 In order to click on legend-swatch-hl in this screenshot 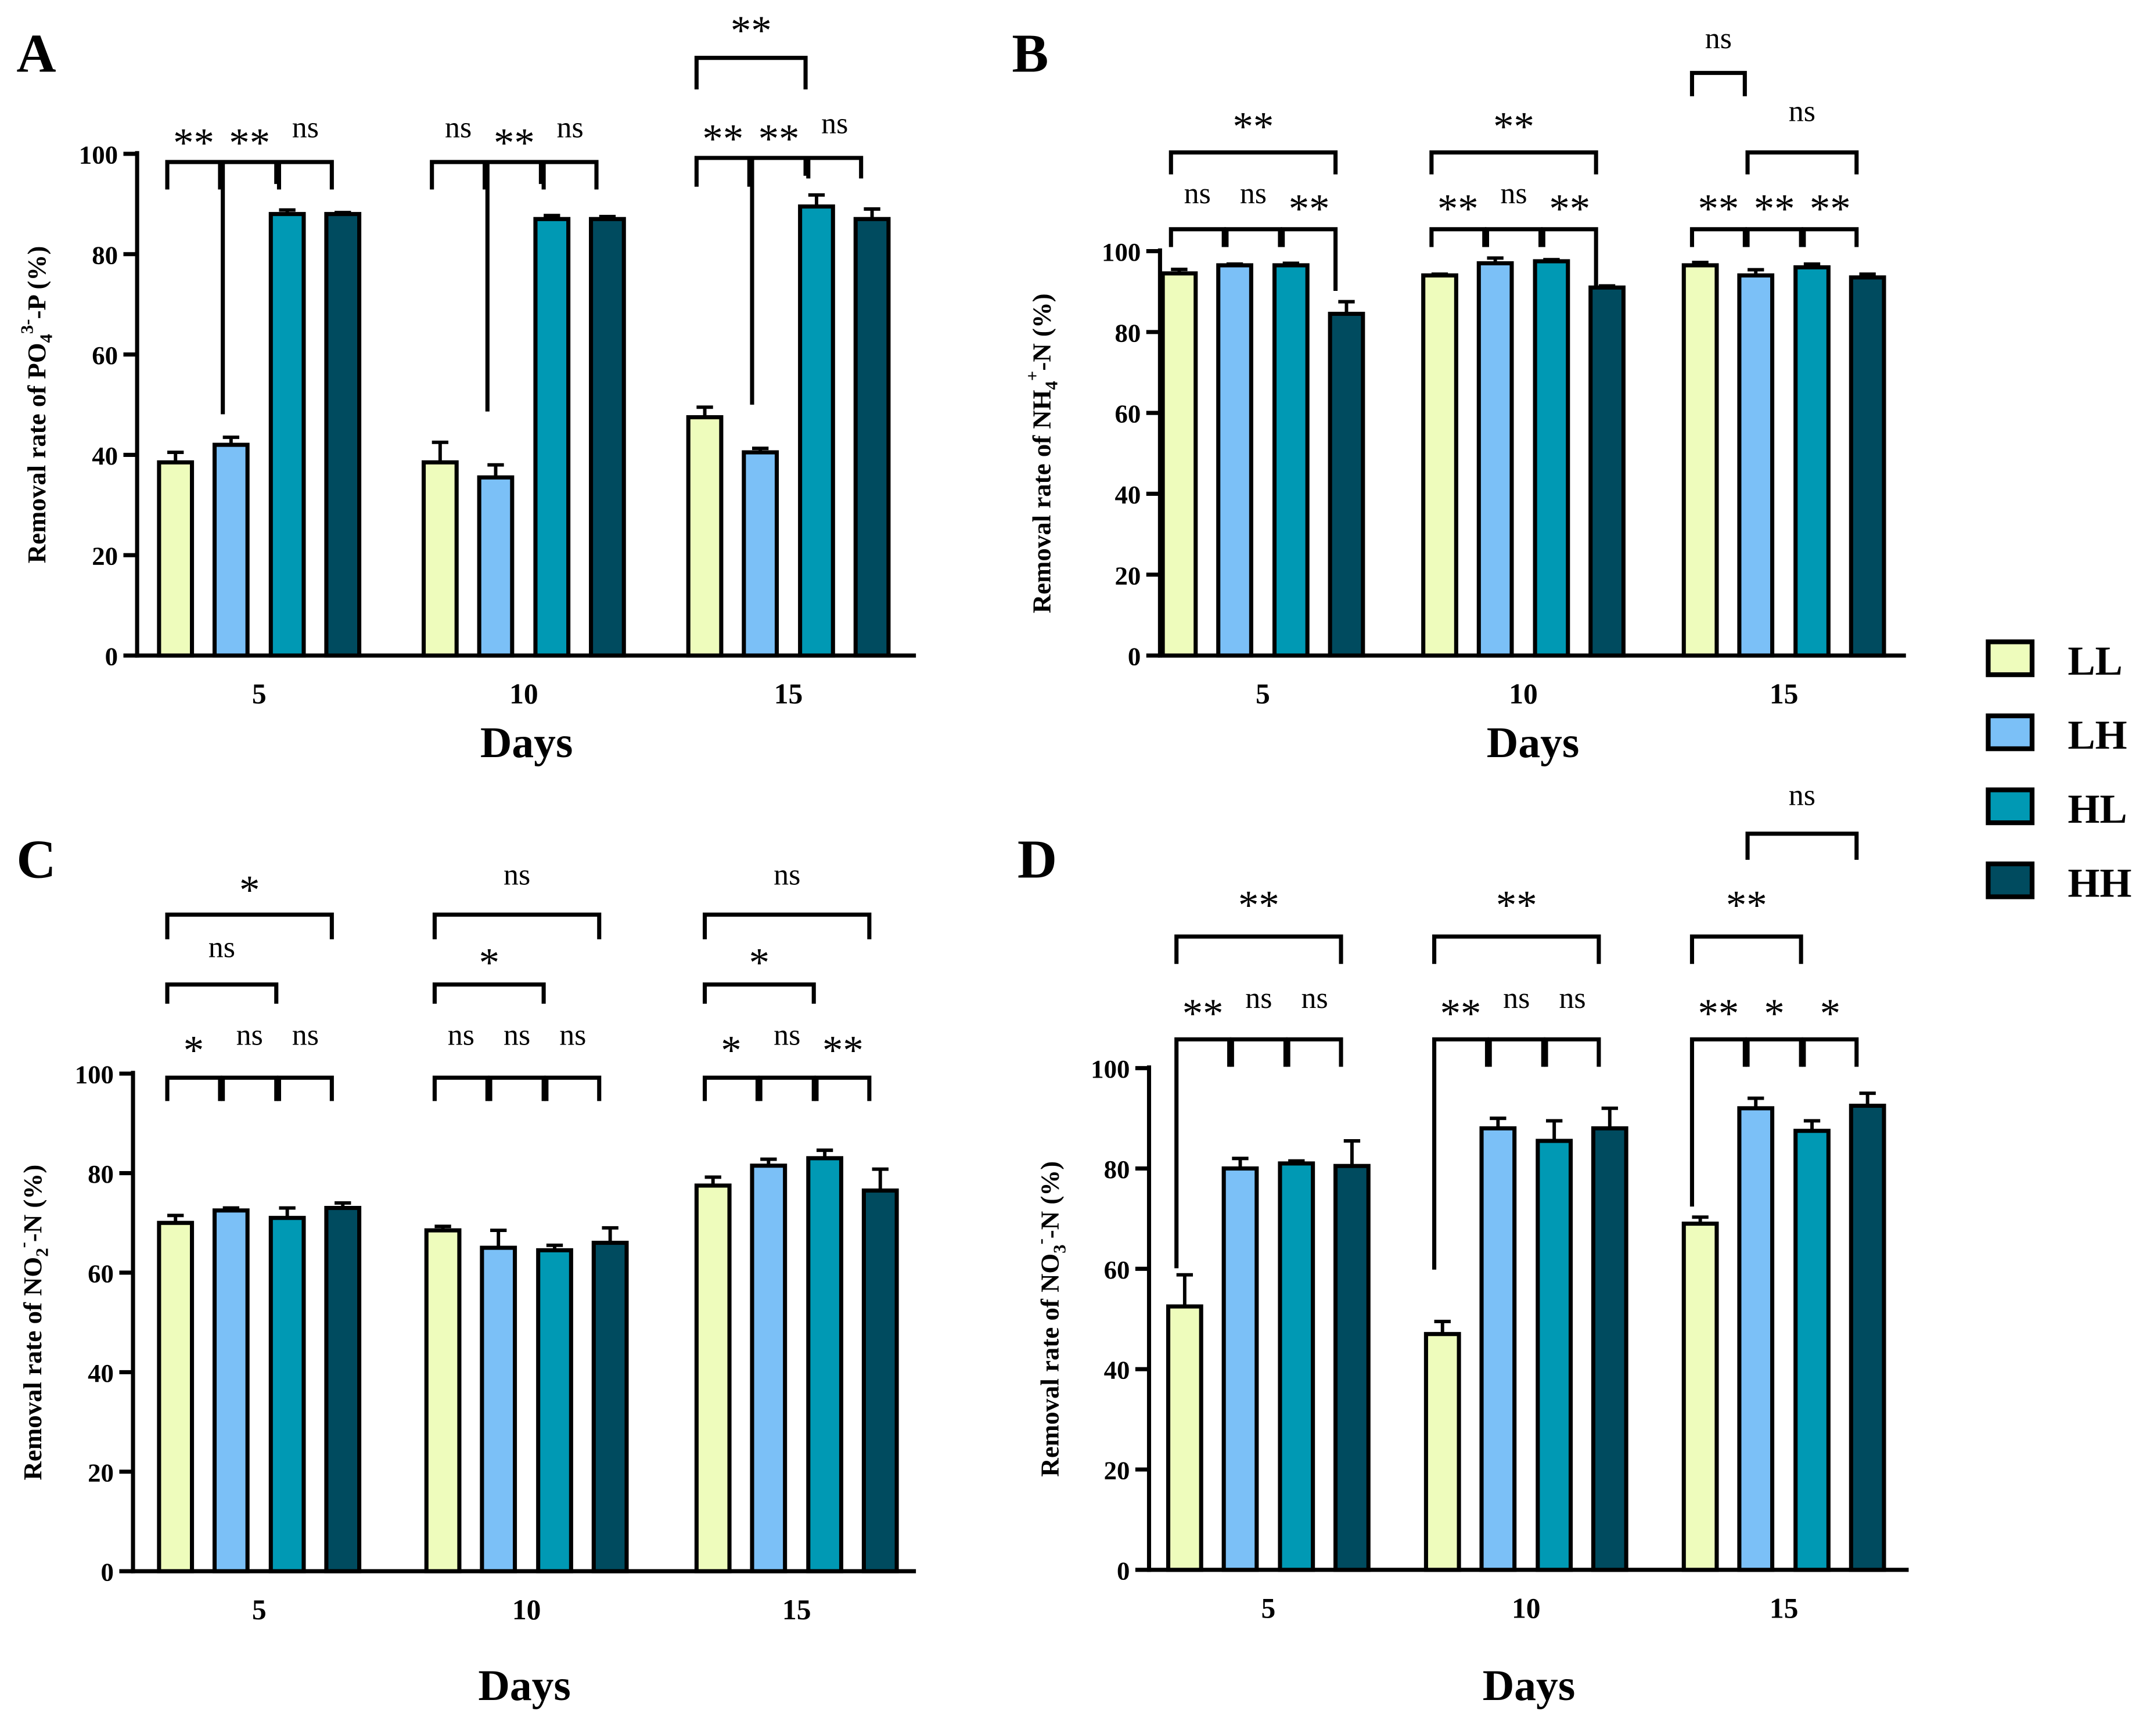, I will do `click(2010, 806)`.